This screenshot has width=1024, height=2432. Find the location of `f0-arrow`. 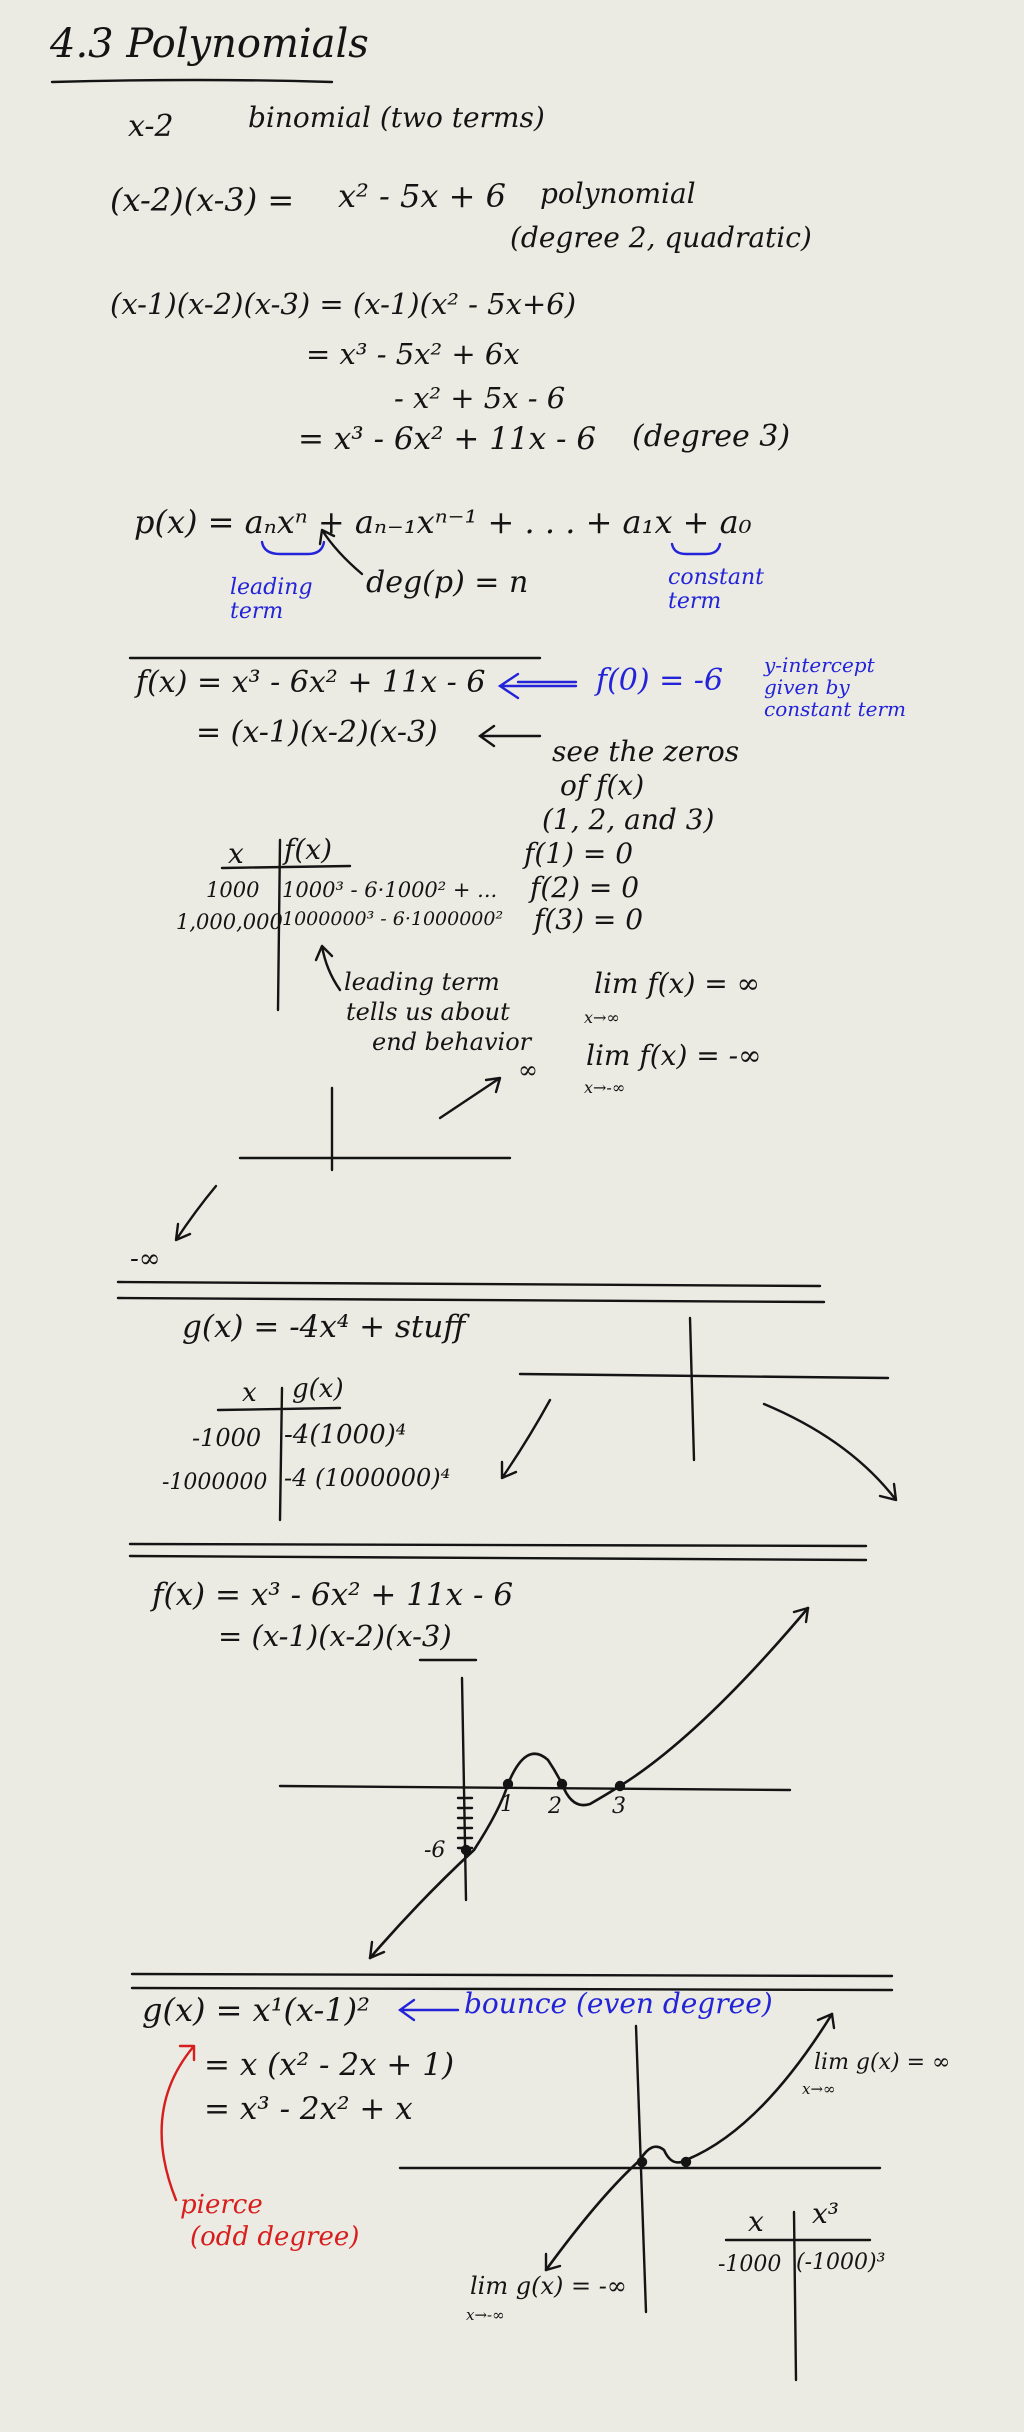

f0-arrow is located at coordinates (537, 686).